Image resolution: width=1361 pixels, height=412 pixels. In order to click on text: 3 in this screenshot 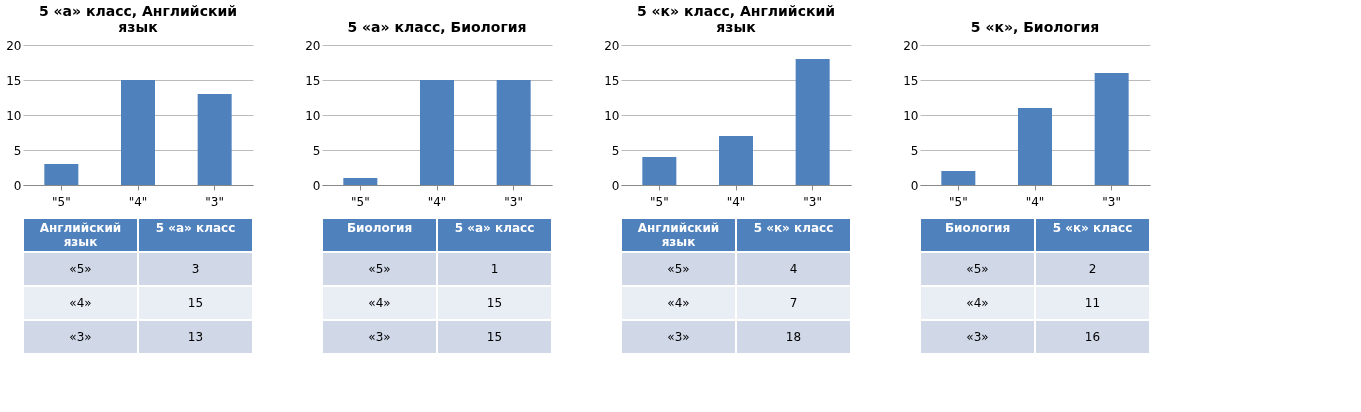, I will do `click(195, 269)`.